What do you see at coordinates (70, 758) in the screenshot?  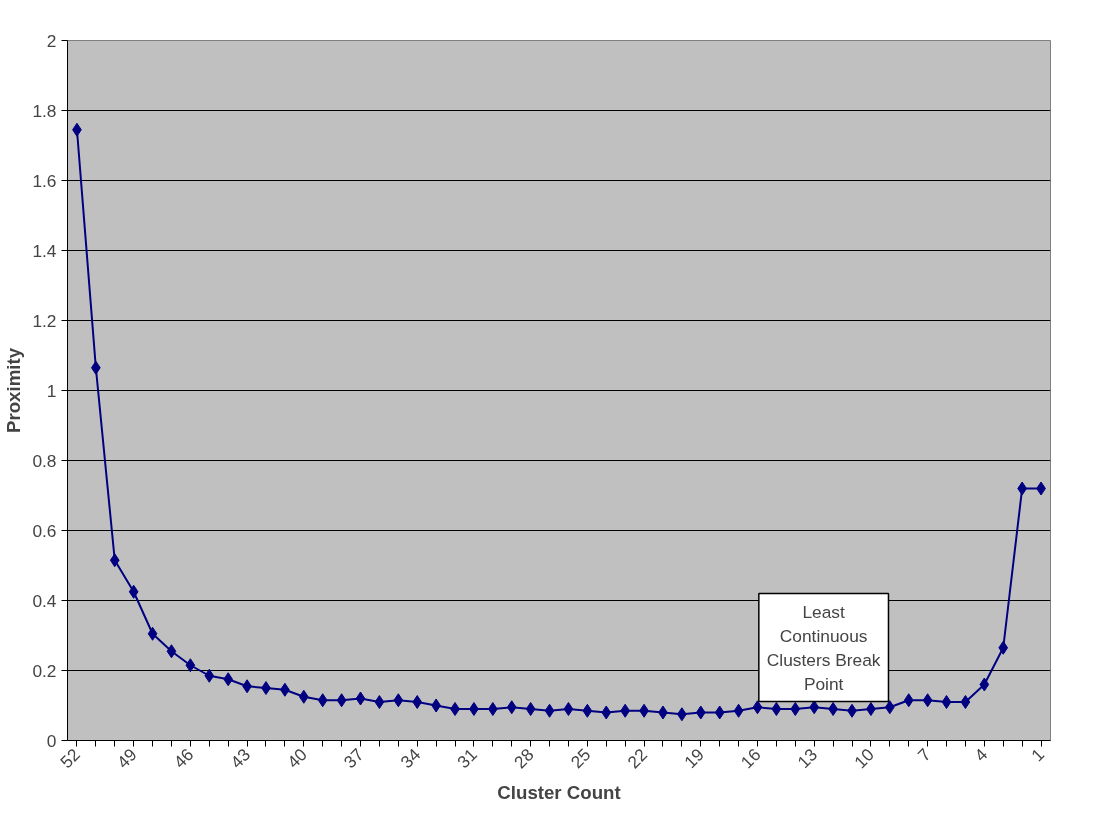 I see `x-tick-label: 52` at bounding box center [70, 758].